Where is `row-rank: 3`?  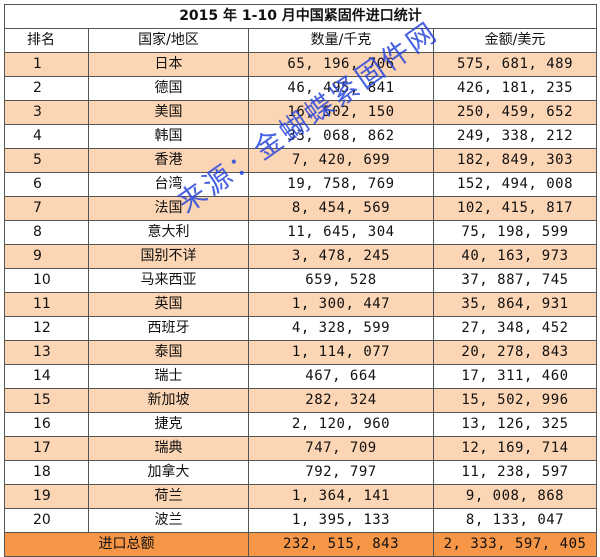 row-rank: 3 is located at coordinates (46, 112).